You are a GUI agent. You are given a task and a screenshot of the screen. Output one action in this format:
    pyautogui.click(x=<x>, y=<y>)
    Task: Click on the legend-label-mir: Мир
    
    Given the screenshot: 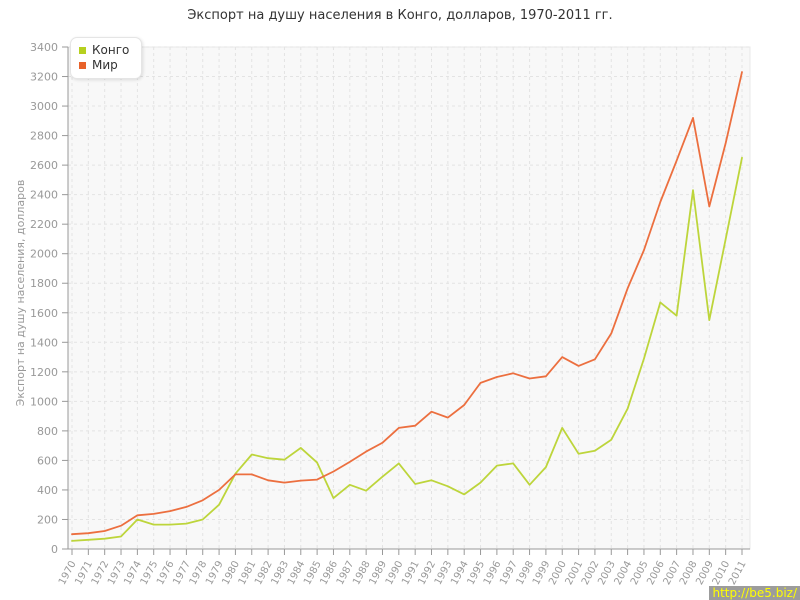 What is the action you would take?
    pyautogui.click(x=105, y=65)
    